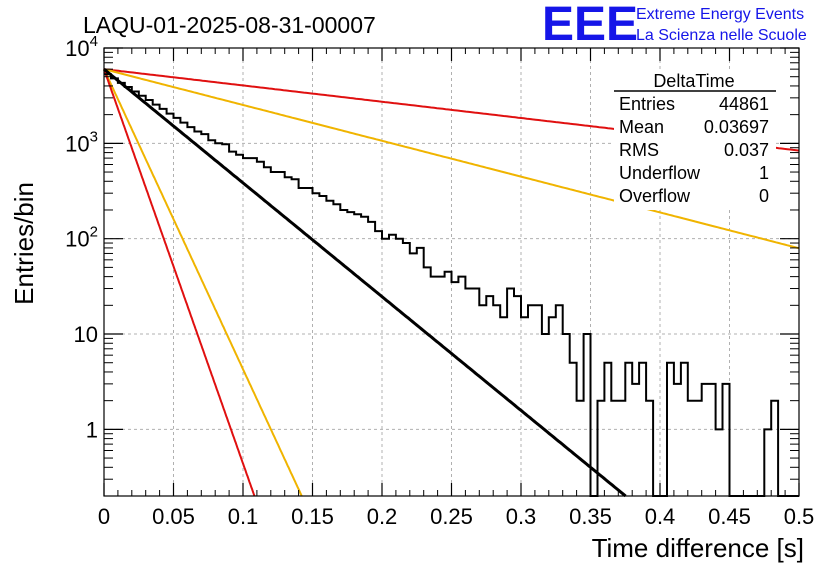 The height and width of the screenshot is (572, 836). I want to click on stats-title: DeltaTime, so click(693, 81).